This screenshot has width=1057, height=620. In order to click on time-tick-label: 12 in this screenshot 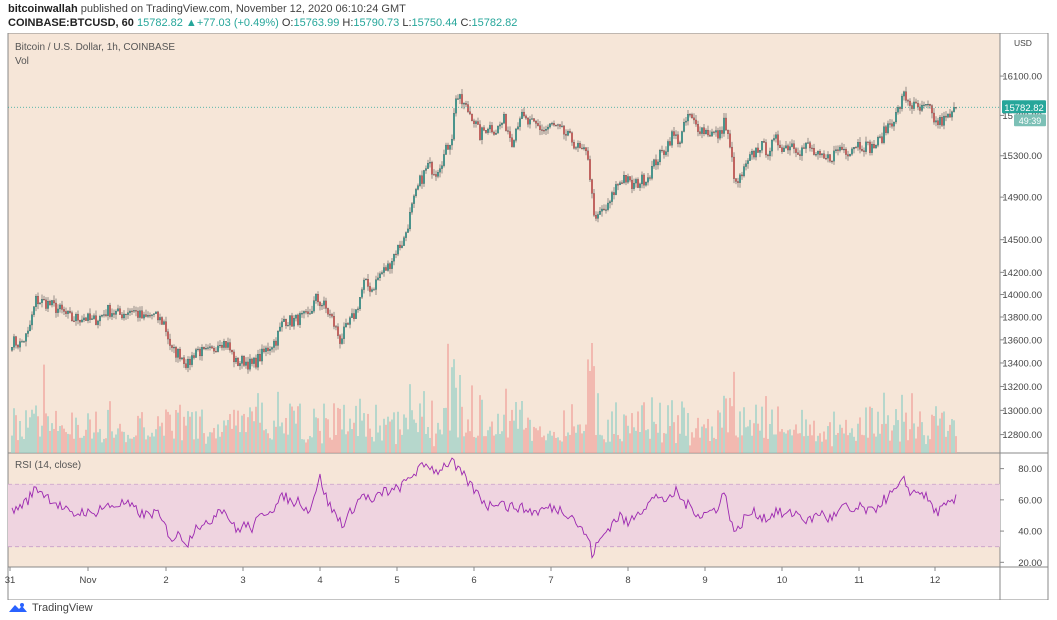, I will do `click(935, 580)`.